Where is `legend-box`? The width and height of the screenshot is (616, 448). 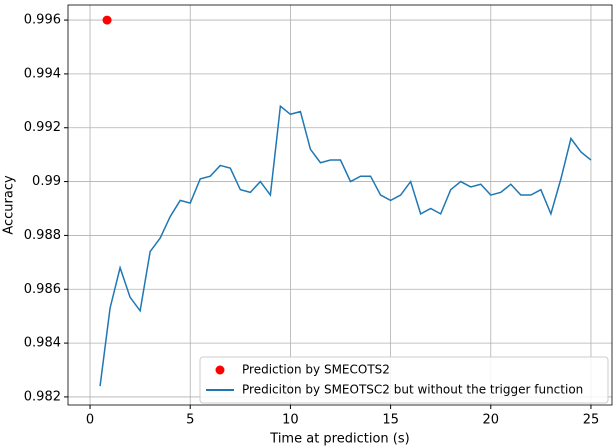
legend-box is located at coordinates (404, 380).